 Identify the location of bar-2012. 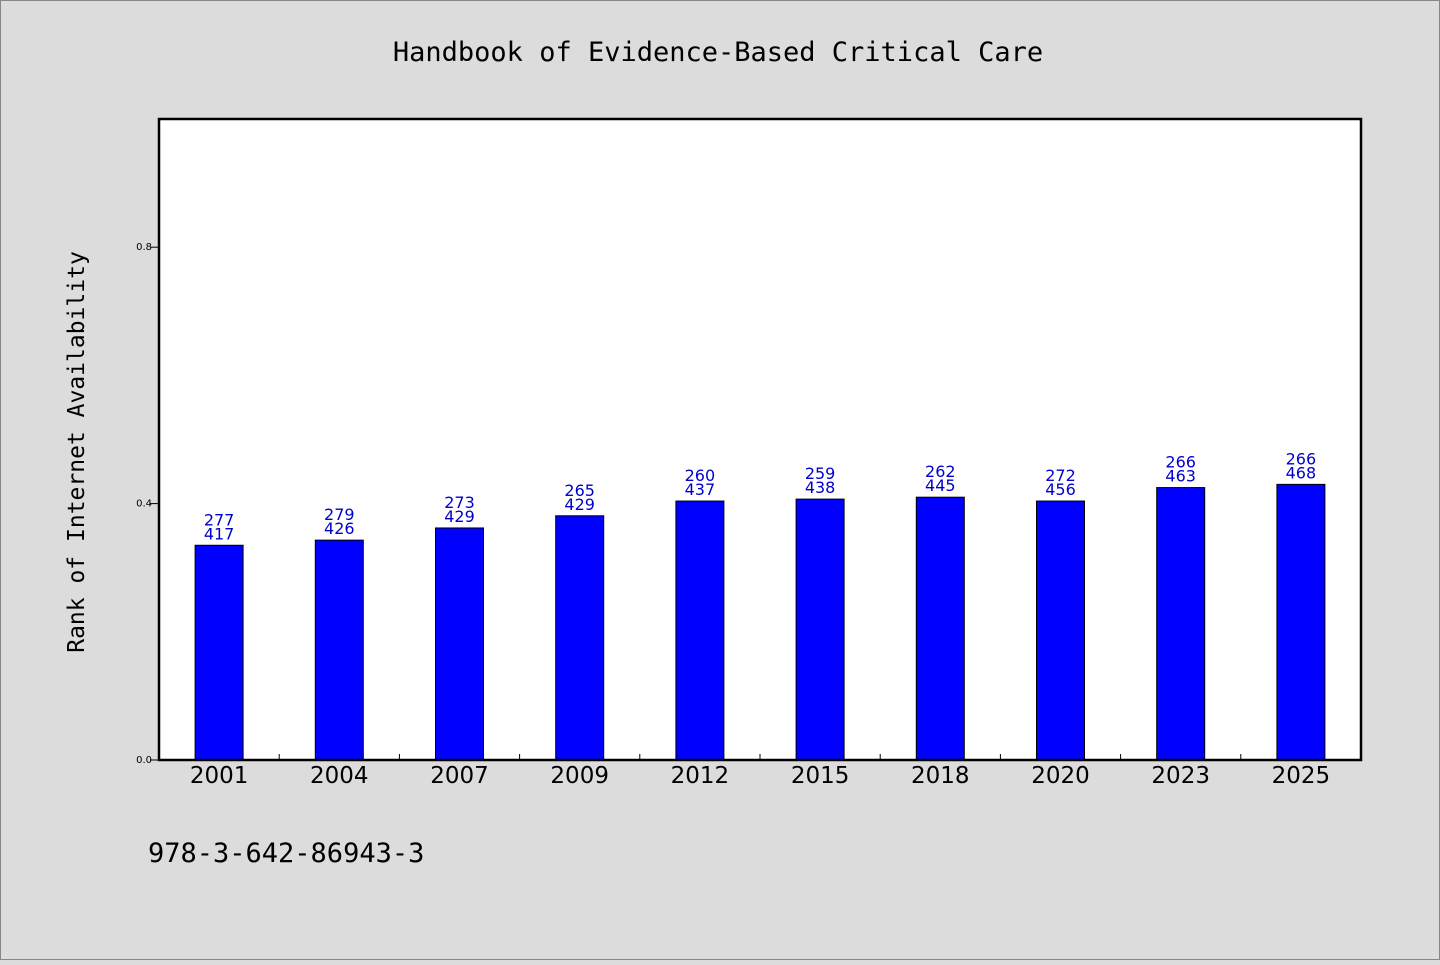
(700, 630).